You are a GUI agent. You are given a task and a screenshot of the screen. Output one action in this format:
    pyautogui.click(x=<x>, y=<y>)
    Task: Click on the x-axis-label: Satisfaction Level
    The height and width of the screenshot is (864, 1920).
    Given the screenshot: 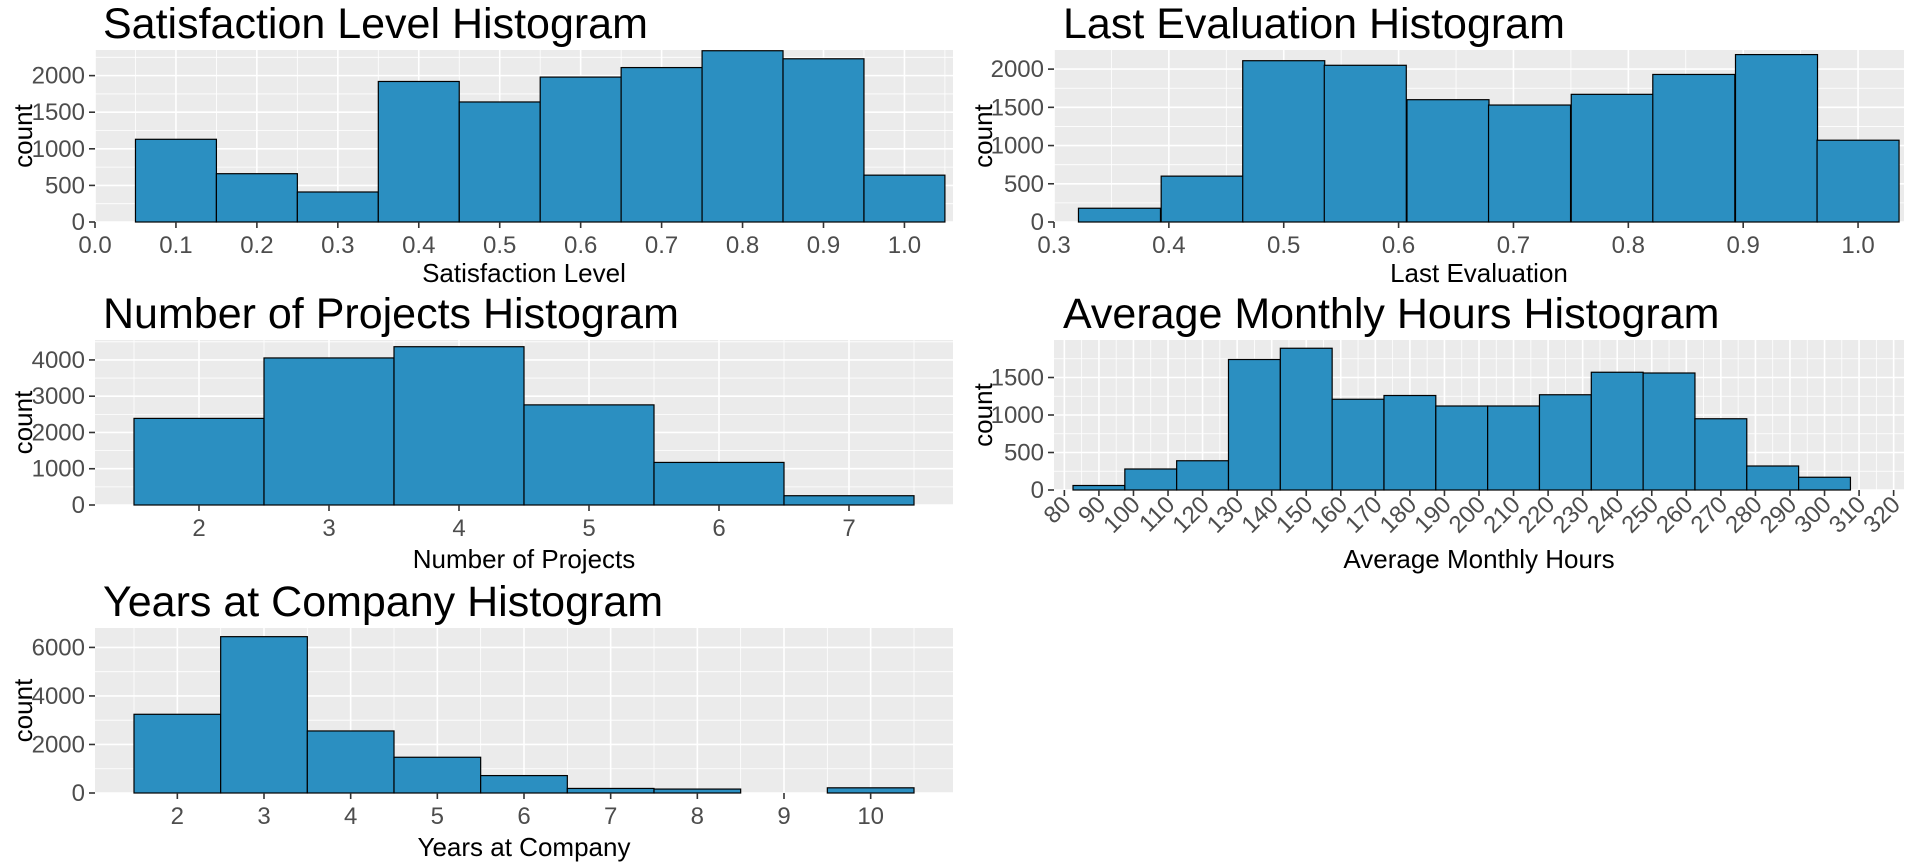 What is the action you would take?
    pyautogui.click(x=524, y=273)
    